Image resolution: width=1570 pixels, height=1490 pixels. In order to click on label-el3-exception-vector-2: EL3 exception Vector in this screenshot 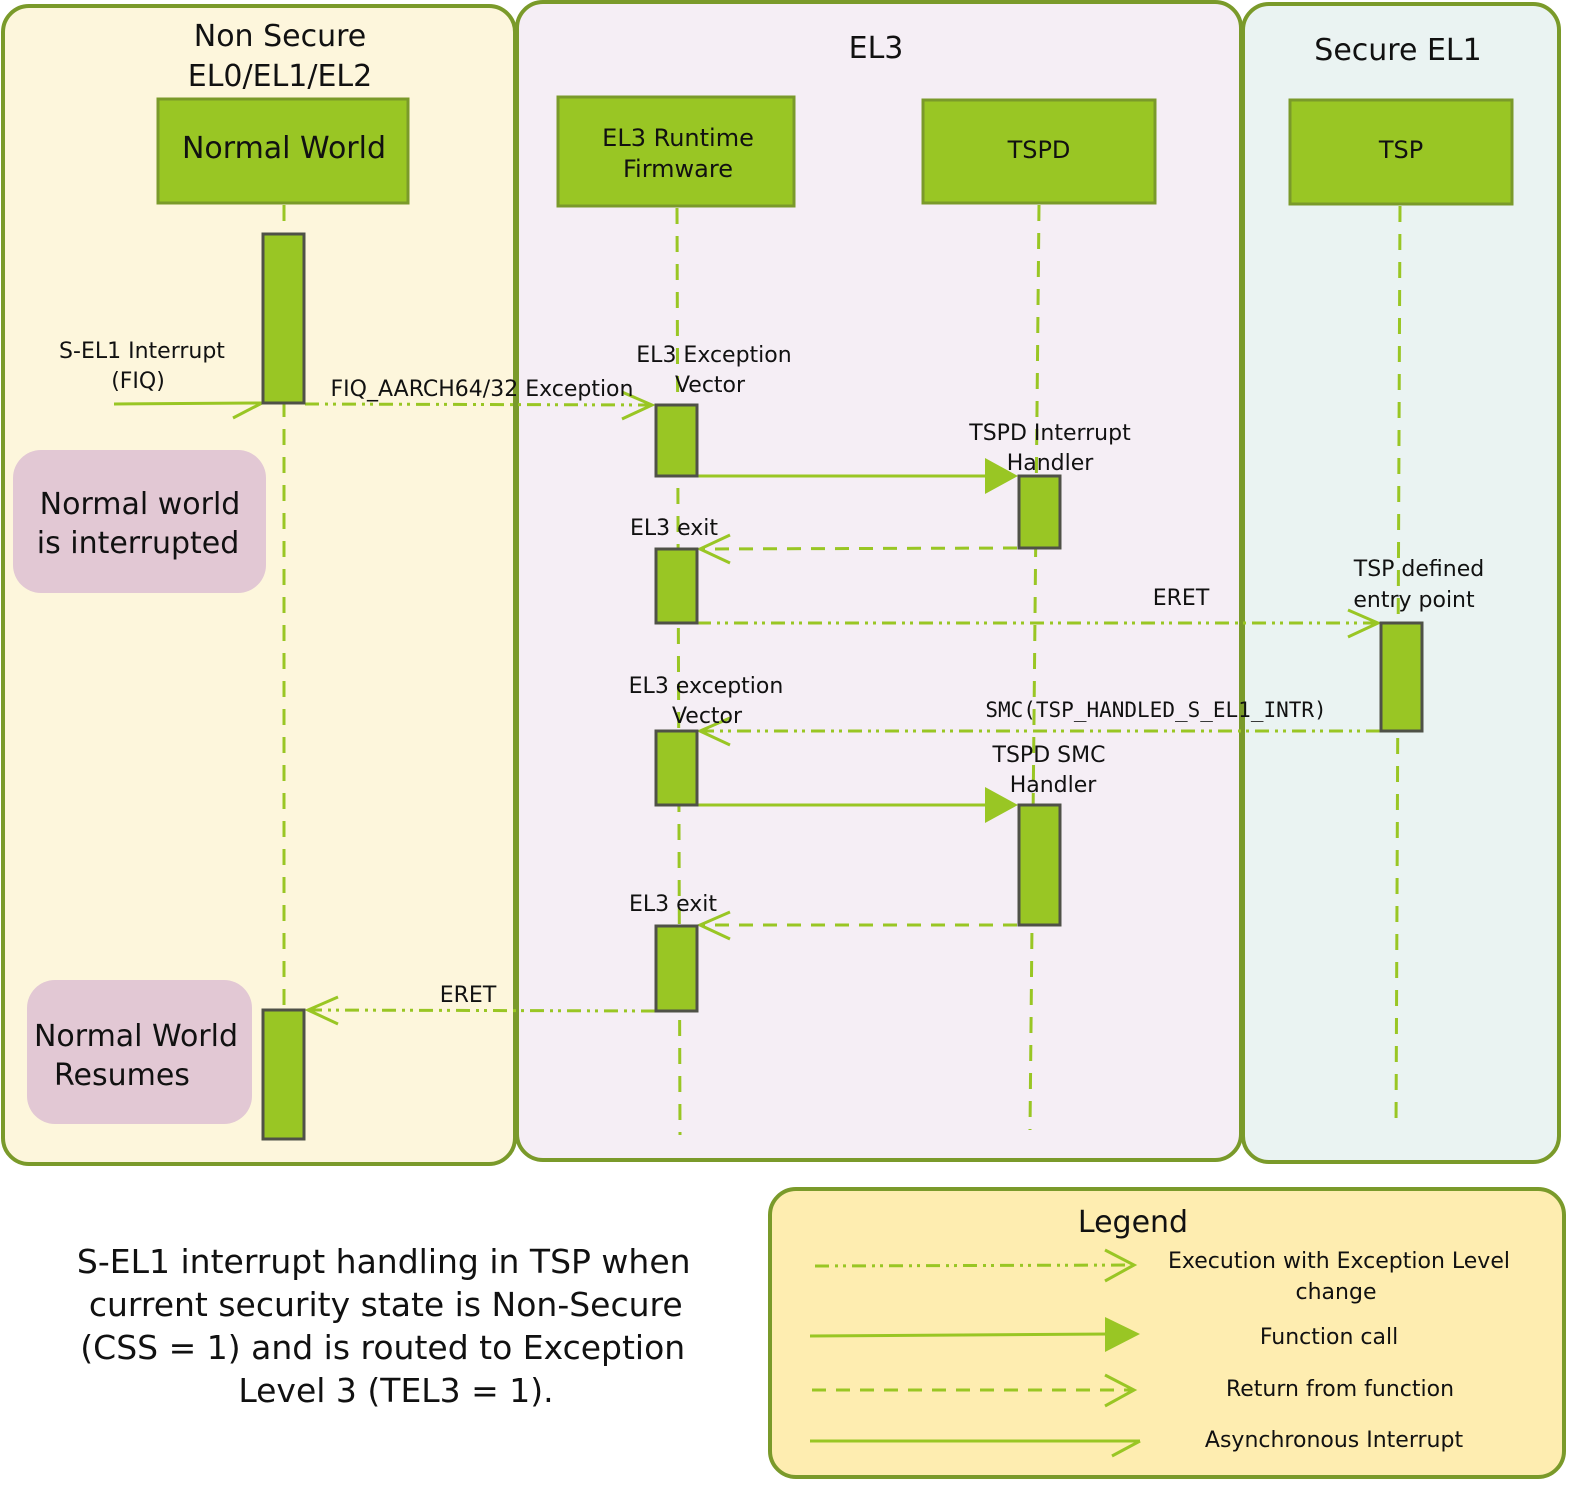, I will do `click(706, 701)`.